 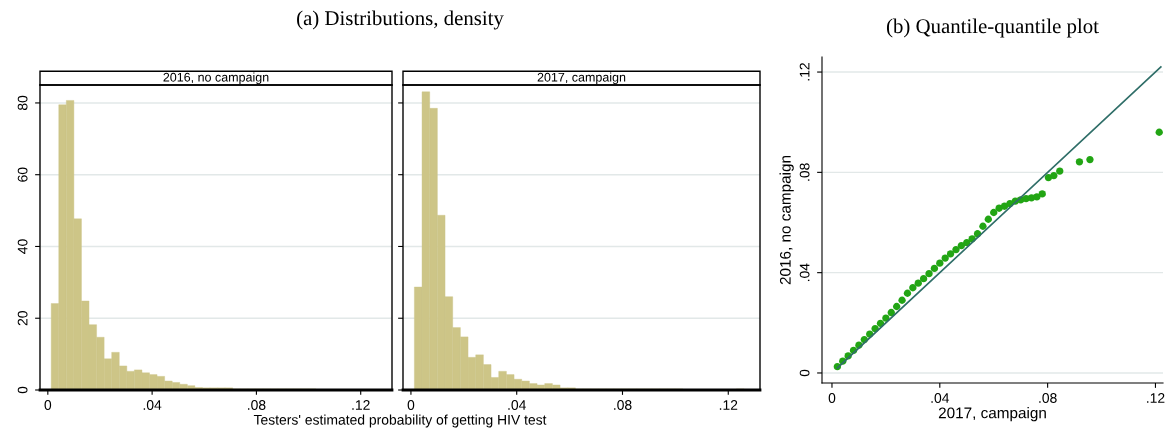 What do you see at coordinates (22, 103) in the screenshot?
I see `y-tick-label: 80` at bounding box center [22, 103].